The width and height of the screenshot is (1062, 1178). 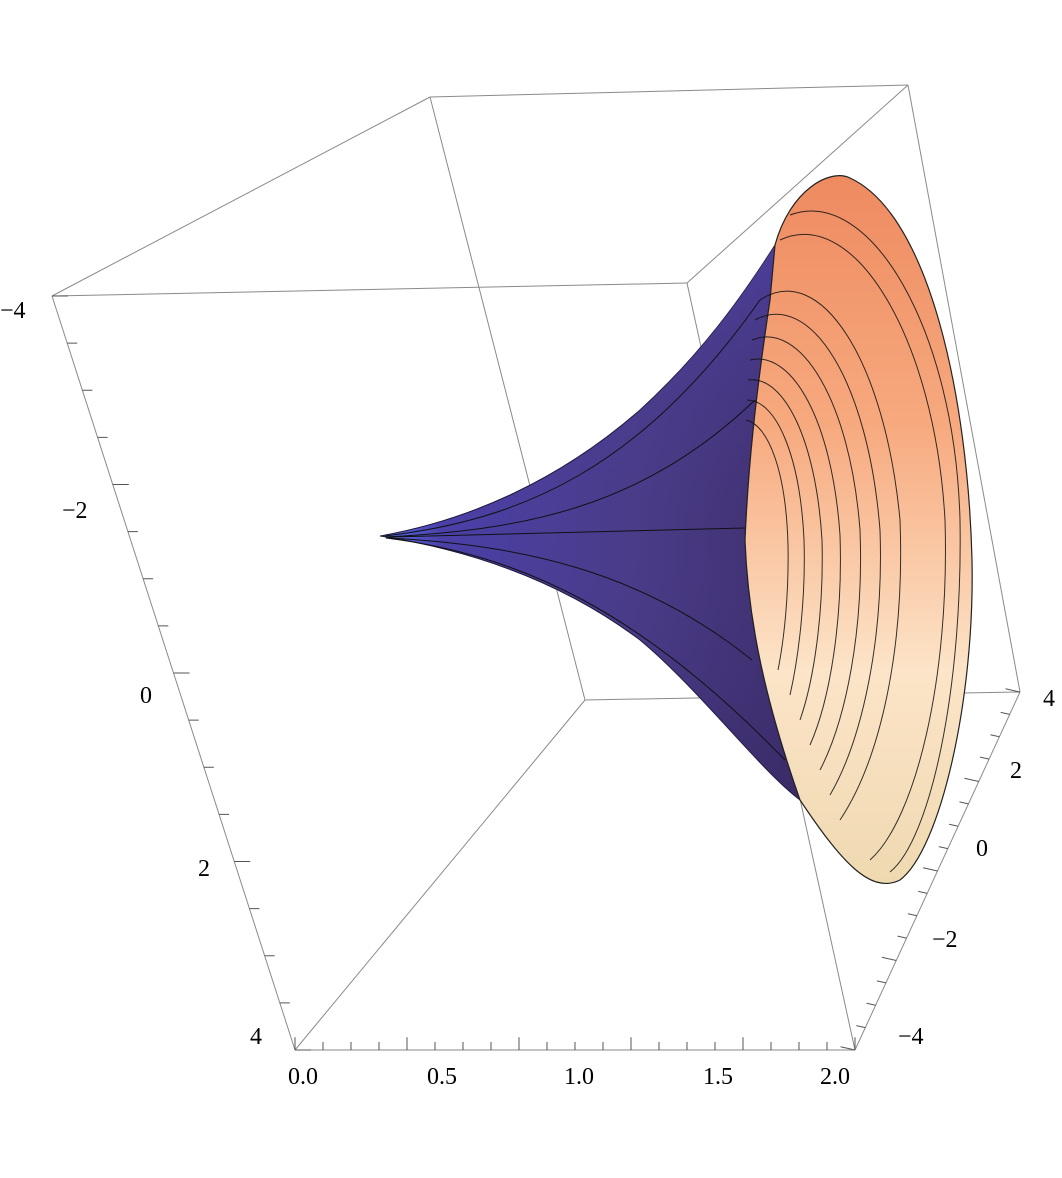 What do you see at coordinates (982, 849) in the screenshot?
I see `y-tick-label: 0` at bounding box center [982, 849].